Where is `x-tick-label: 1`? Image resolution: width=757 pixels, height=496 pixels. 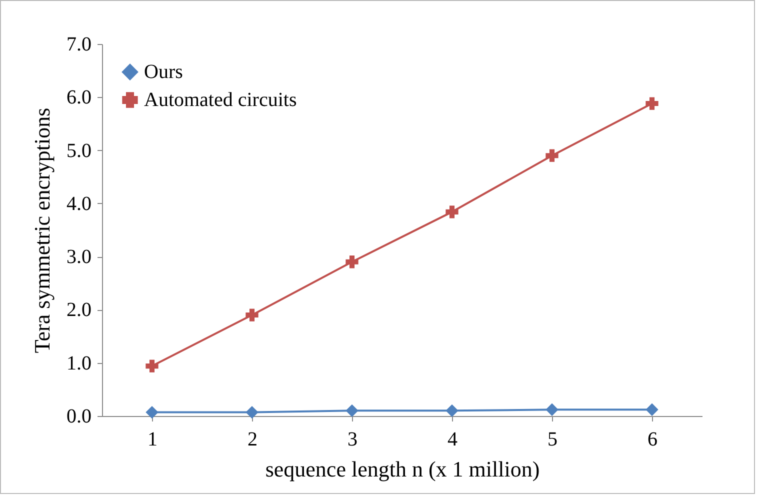 x-tick-label: 1 is located at coordinates (153, 439).